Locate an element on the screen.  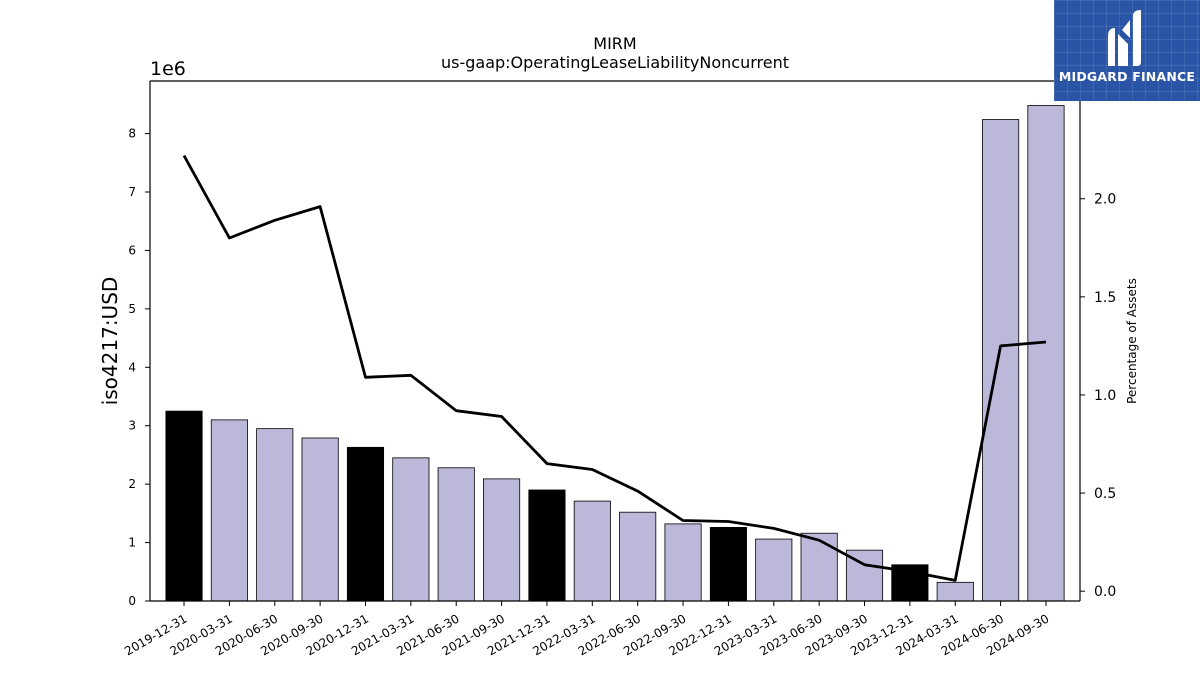
midgard-finance-logo: MIDGARD FINANCE is located at coordinates (1127, 50).